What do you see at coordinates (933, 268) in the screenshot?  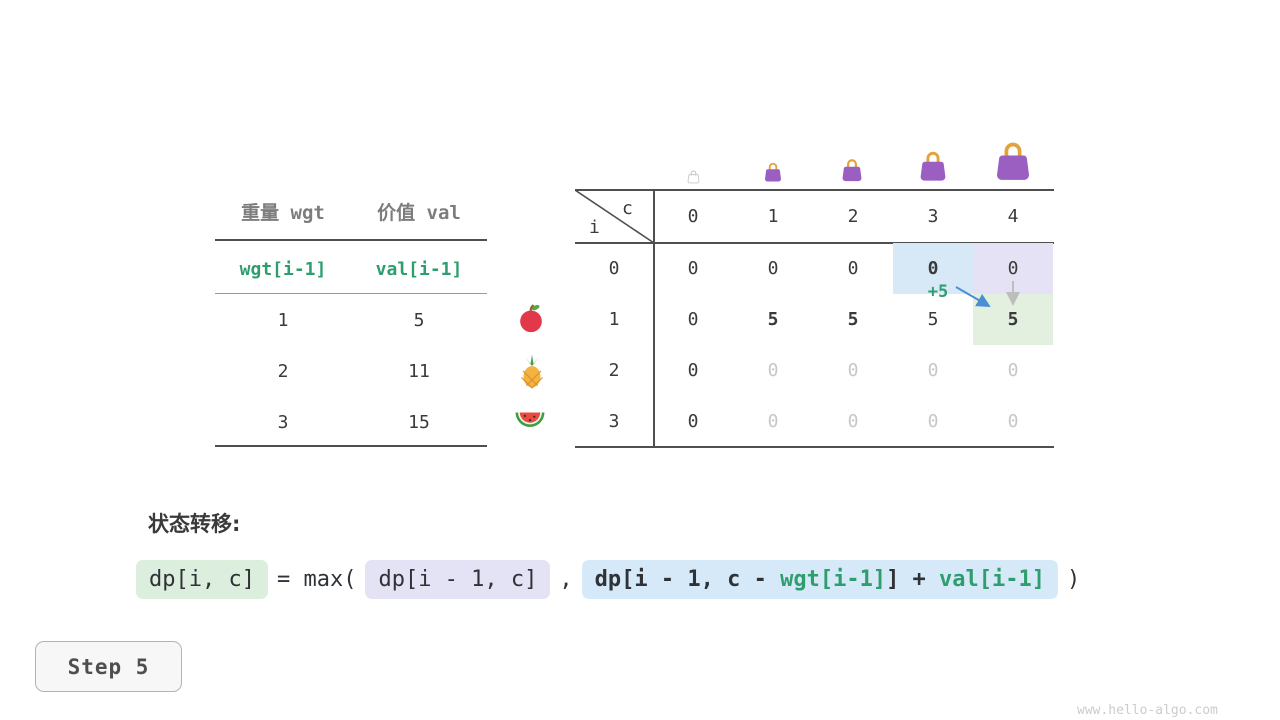 I see `dp-cell-0-3-source-take: 0` at bounding box center [933, 268].